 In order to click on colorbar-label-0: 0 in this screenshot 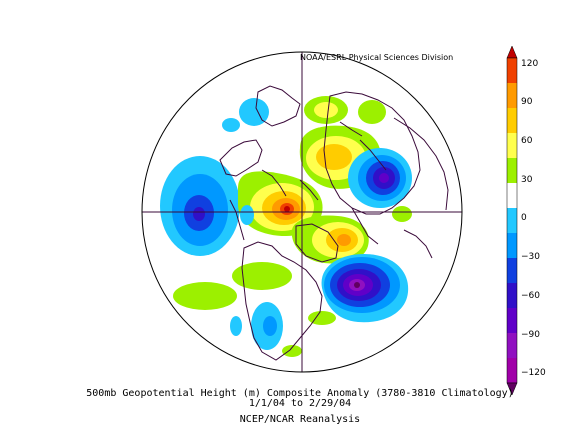, I will do `click(524, 218)`.